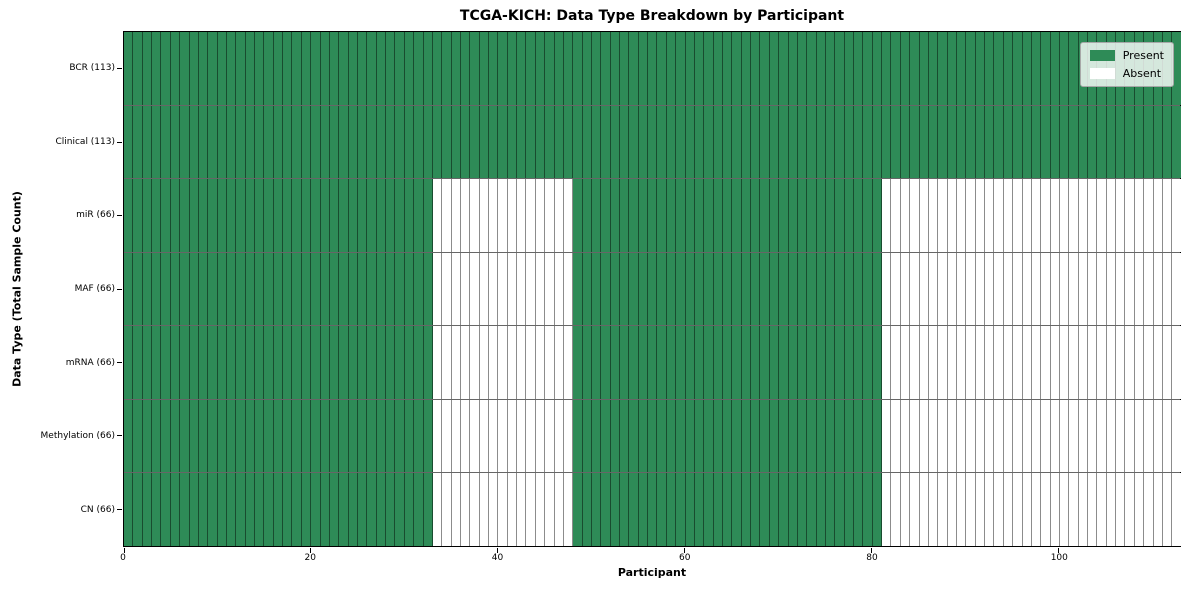 The width and height of the screenshot is (1200, 600). Describe the element at coordinates (310, 558) in the screenshot. I see `x-tick-label: 20` at that location.